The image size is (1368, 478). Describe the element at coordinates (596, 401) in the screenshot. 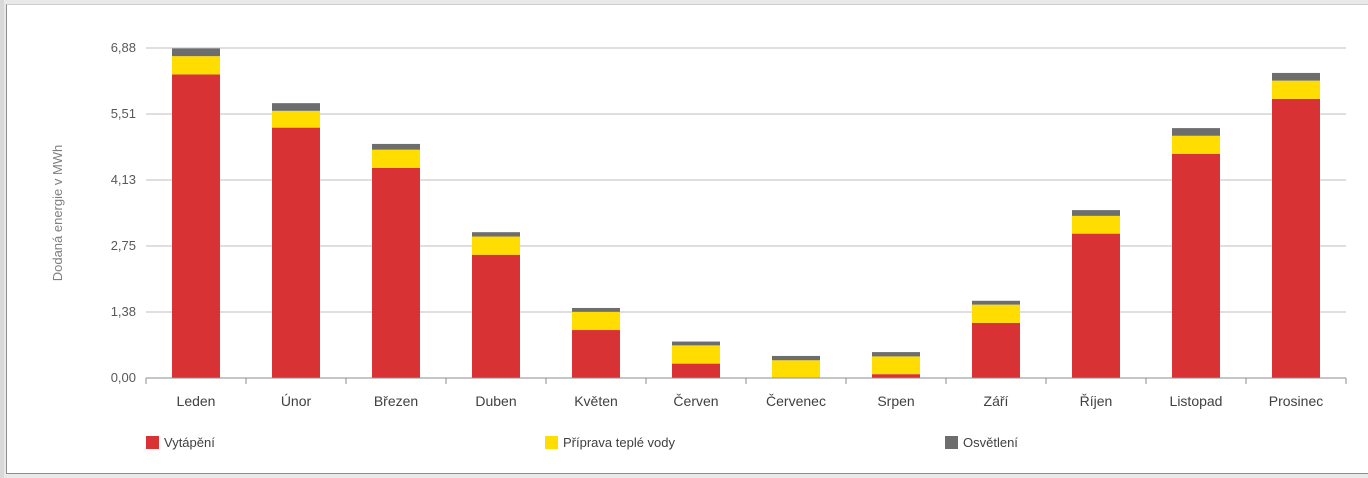

I see `category-label: Květen` at that location.